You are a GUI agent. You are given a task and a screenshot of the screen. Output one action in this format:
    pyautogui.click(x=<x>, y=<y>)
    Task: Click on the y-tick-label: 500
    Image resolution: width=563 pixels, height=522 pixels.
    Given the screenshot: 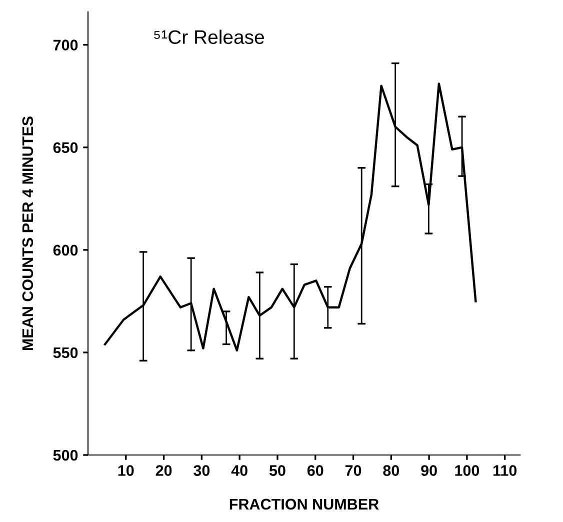 What is the action you would take?
    pyautogui.click(x=65, y=455)
    